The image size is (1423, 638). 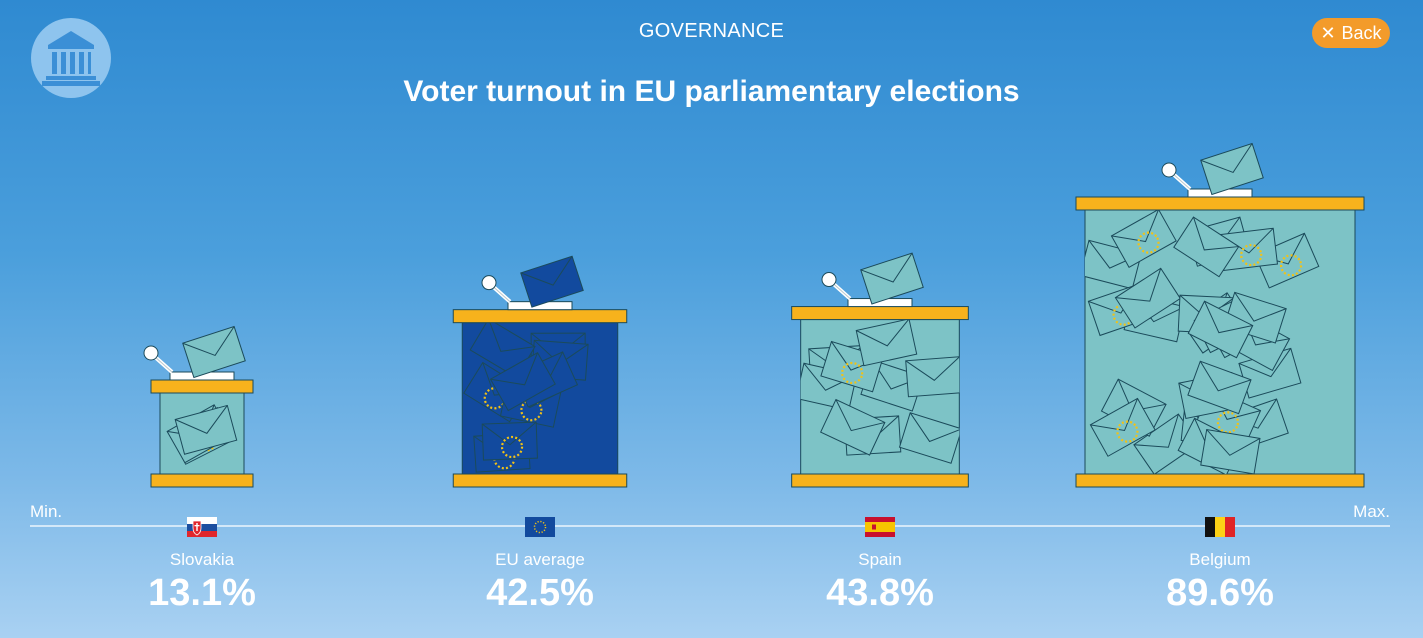 What do you see at coordinates (202, 593) in the screenshot?
I see `turnout-value: 13.1%` at bounding box center [202, 593].